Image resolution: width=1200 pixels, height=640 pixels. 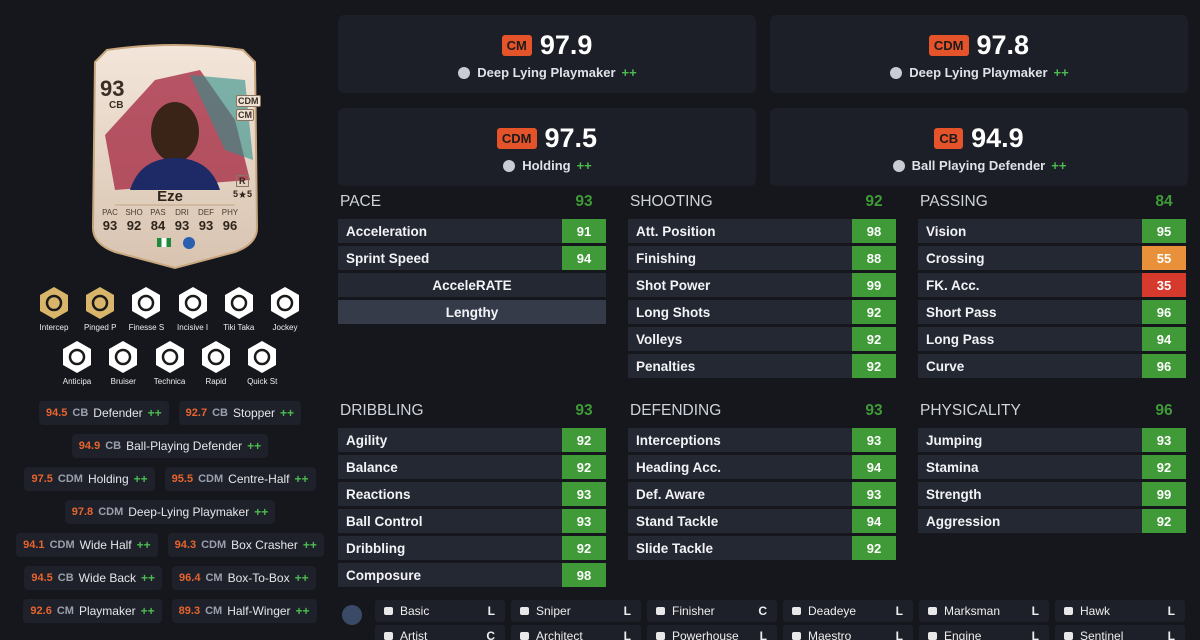 I want to click on role-chip: 96.4 CM Box-To-Box ++, so click(x=244, y=578).